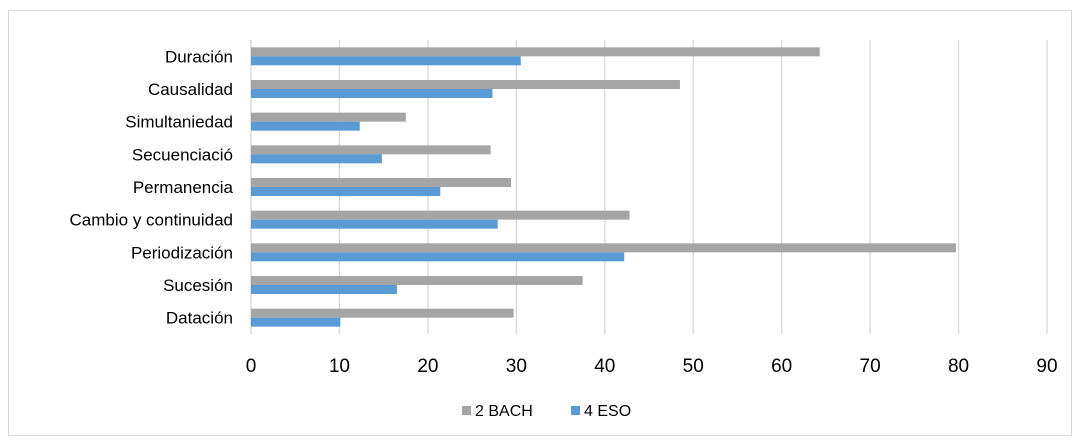 The height and width of the screenshot is (441, 1081). Describe the element at coordinates (504, 411) in the screenshot. I see `legend-label: 2 BACH` at that location.